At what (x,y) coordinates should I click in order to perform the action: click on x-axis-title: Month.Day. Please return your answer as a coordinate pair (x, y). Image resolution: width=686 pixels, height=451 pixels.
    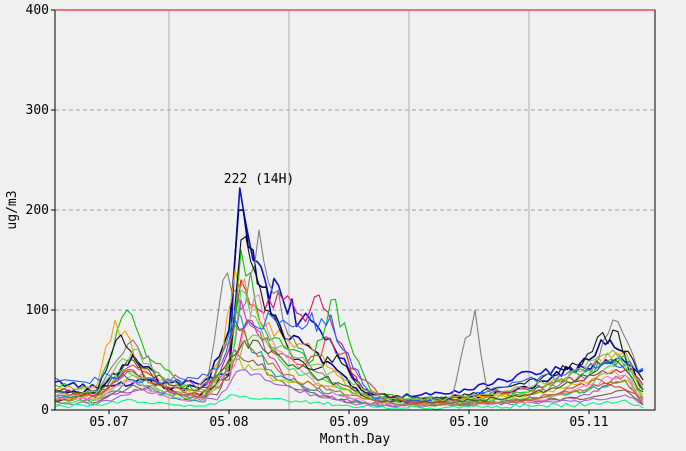
    Looking at the image, I should click on (355, 439).